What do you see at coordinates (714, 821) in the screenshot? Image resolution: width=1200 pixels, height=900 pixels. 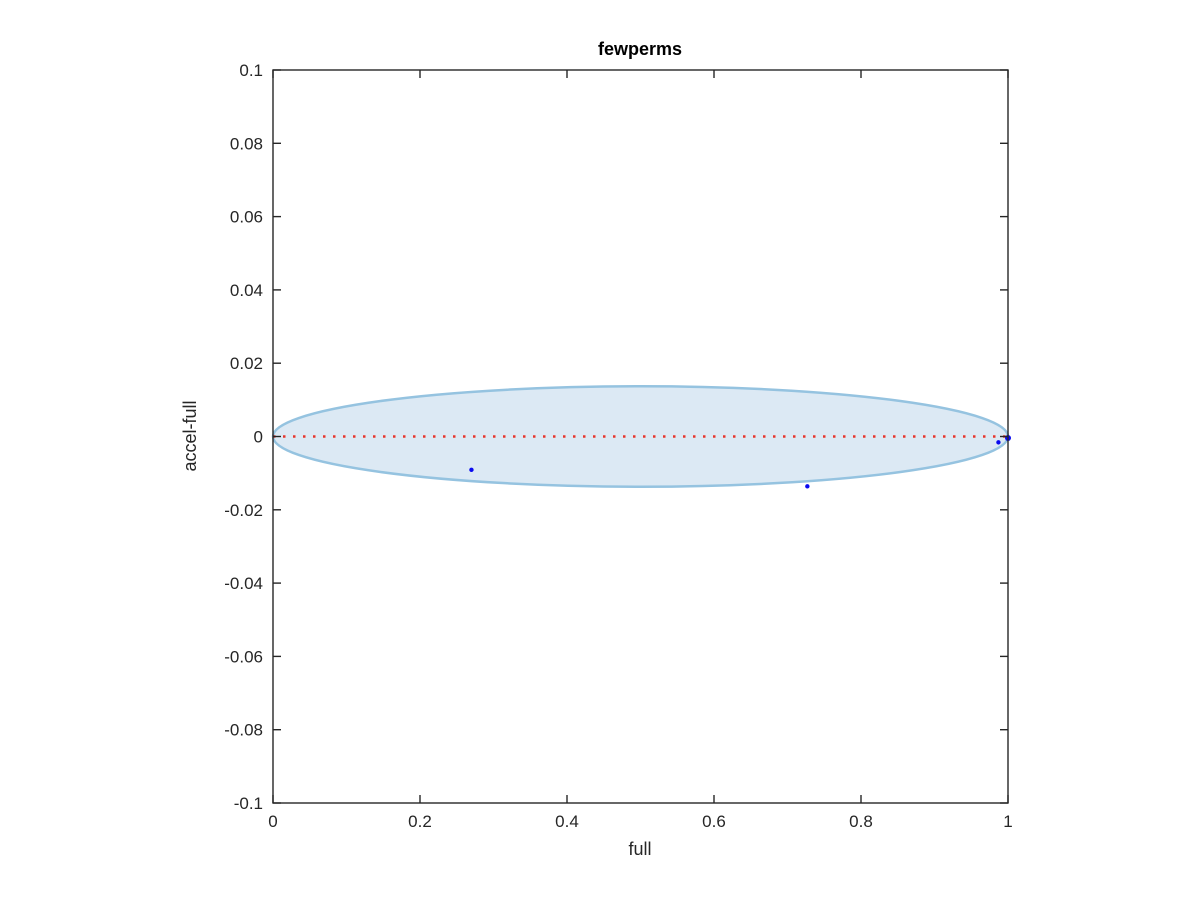 I see `x-tick-label: 0.6` at bounding box center [714, 821].